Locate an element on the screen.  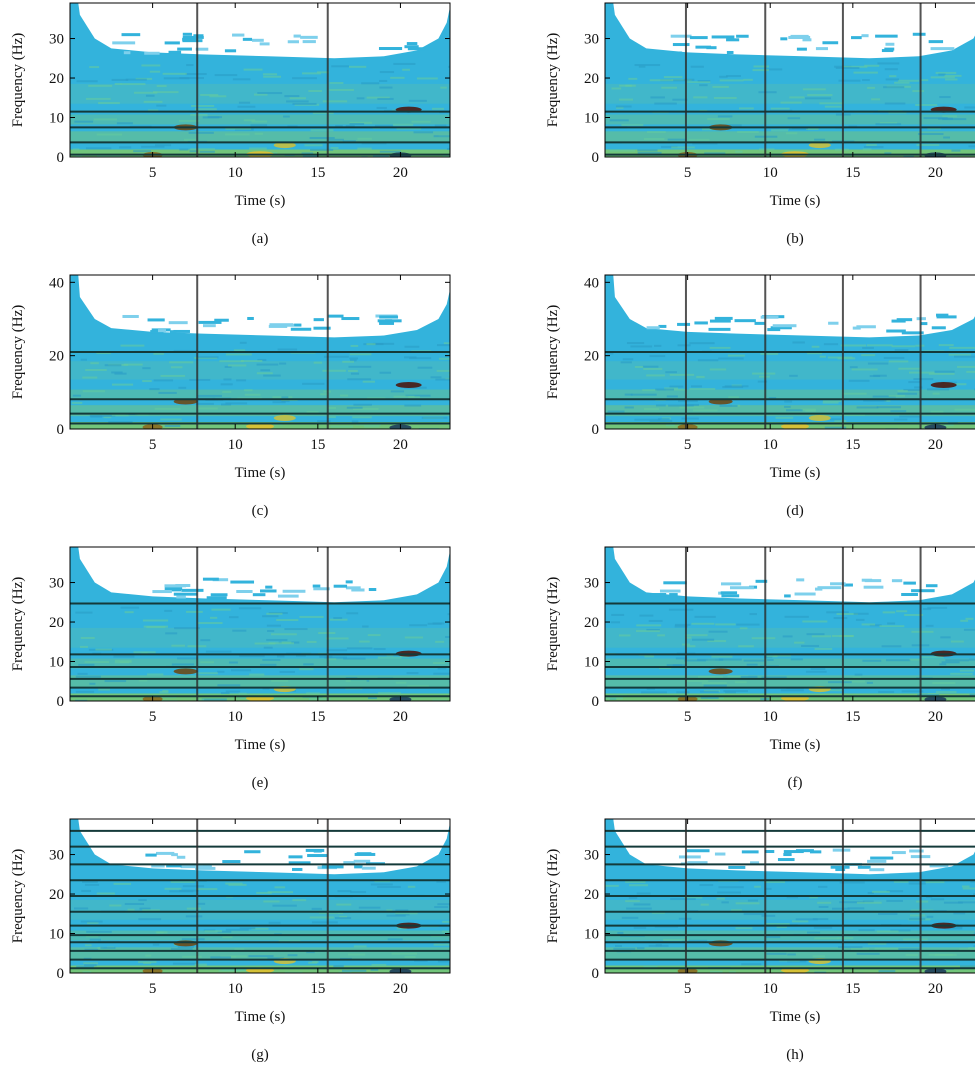
energy-peak is located at coordinates (185, 671).